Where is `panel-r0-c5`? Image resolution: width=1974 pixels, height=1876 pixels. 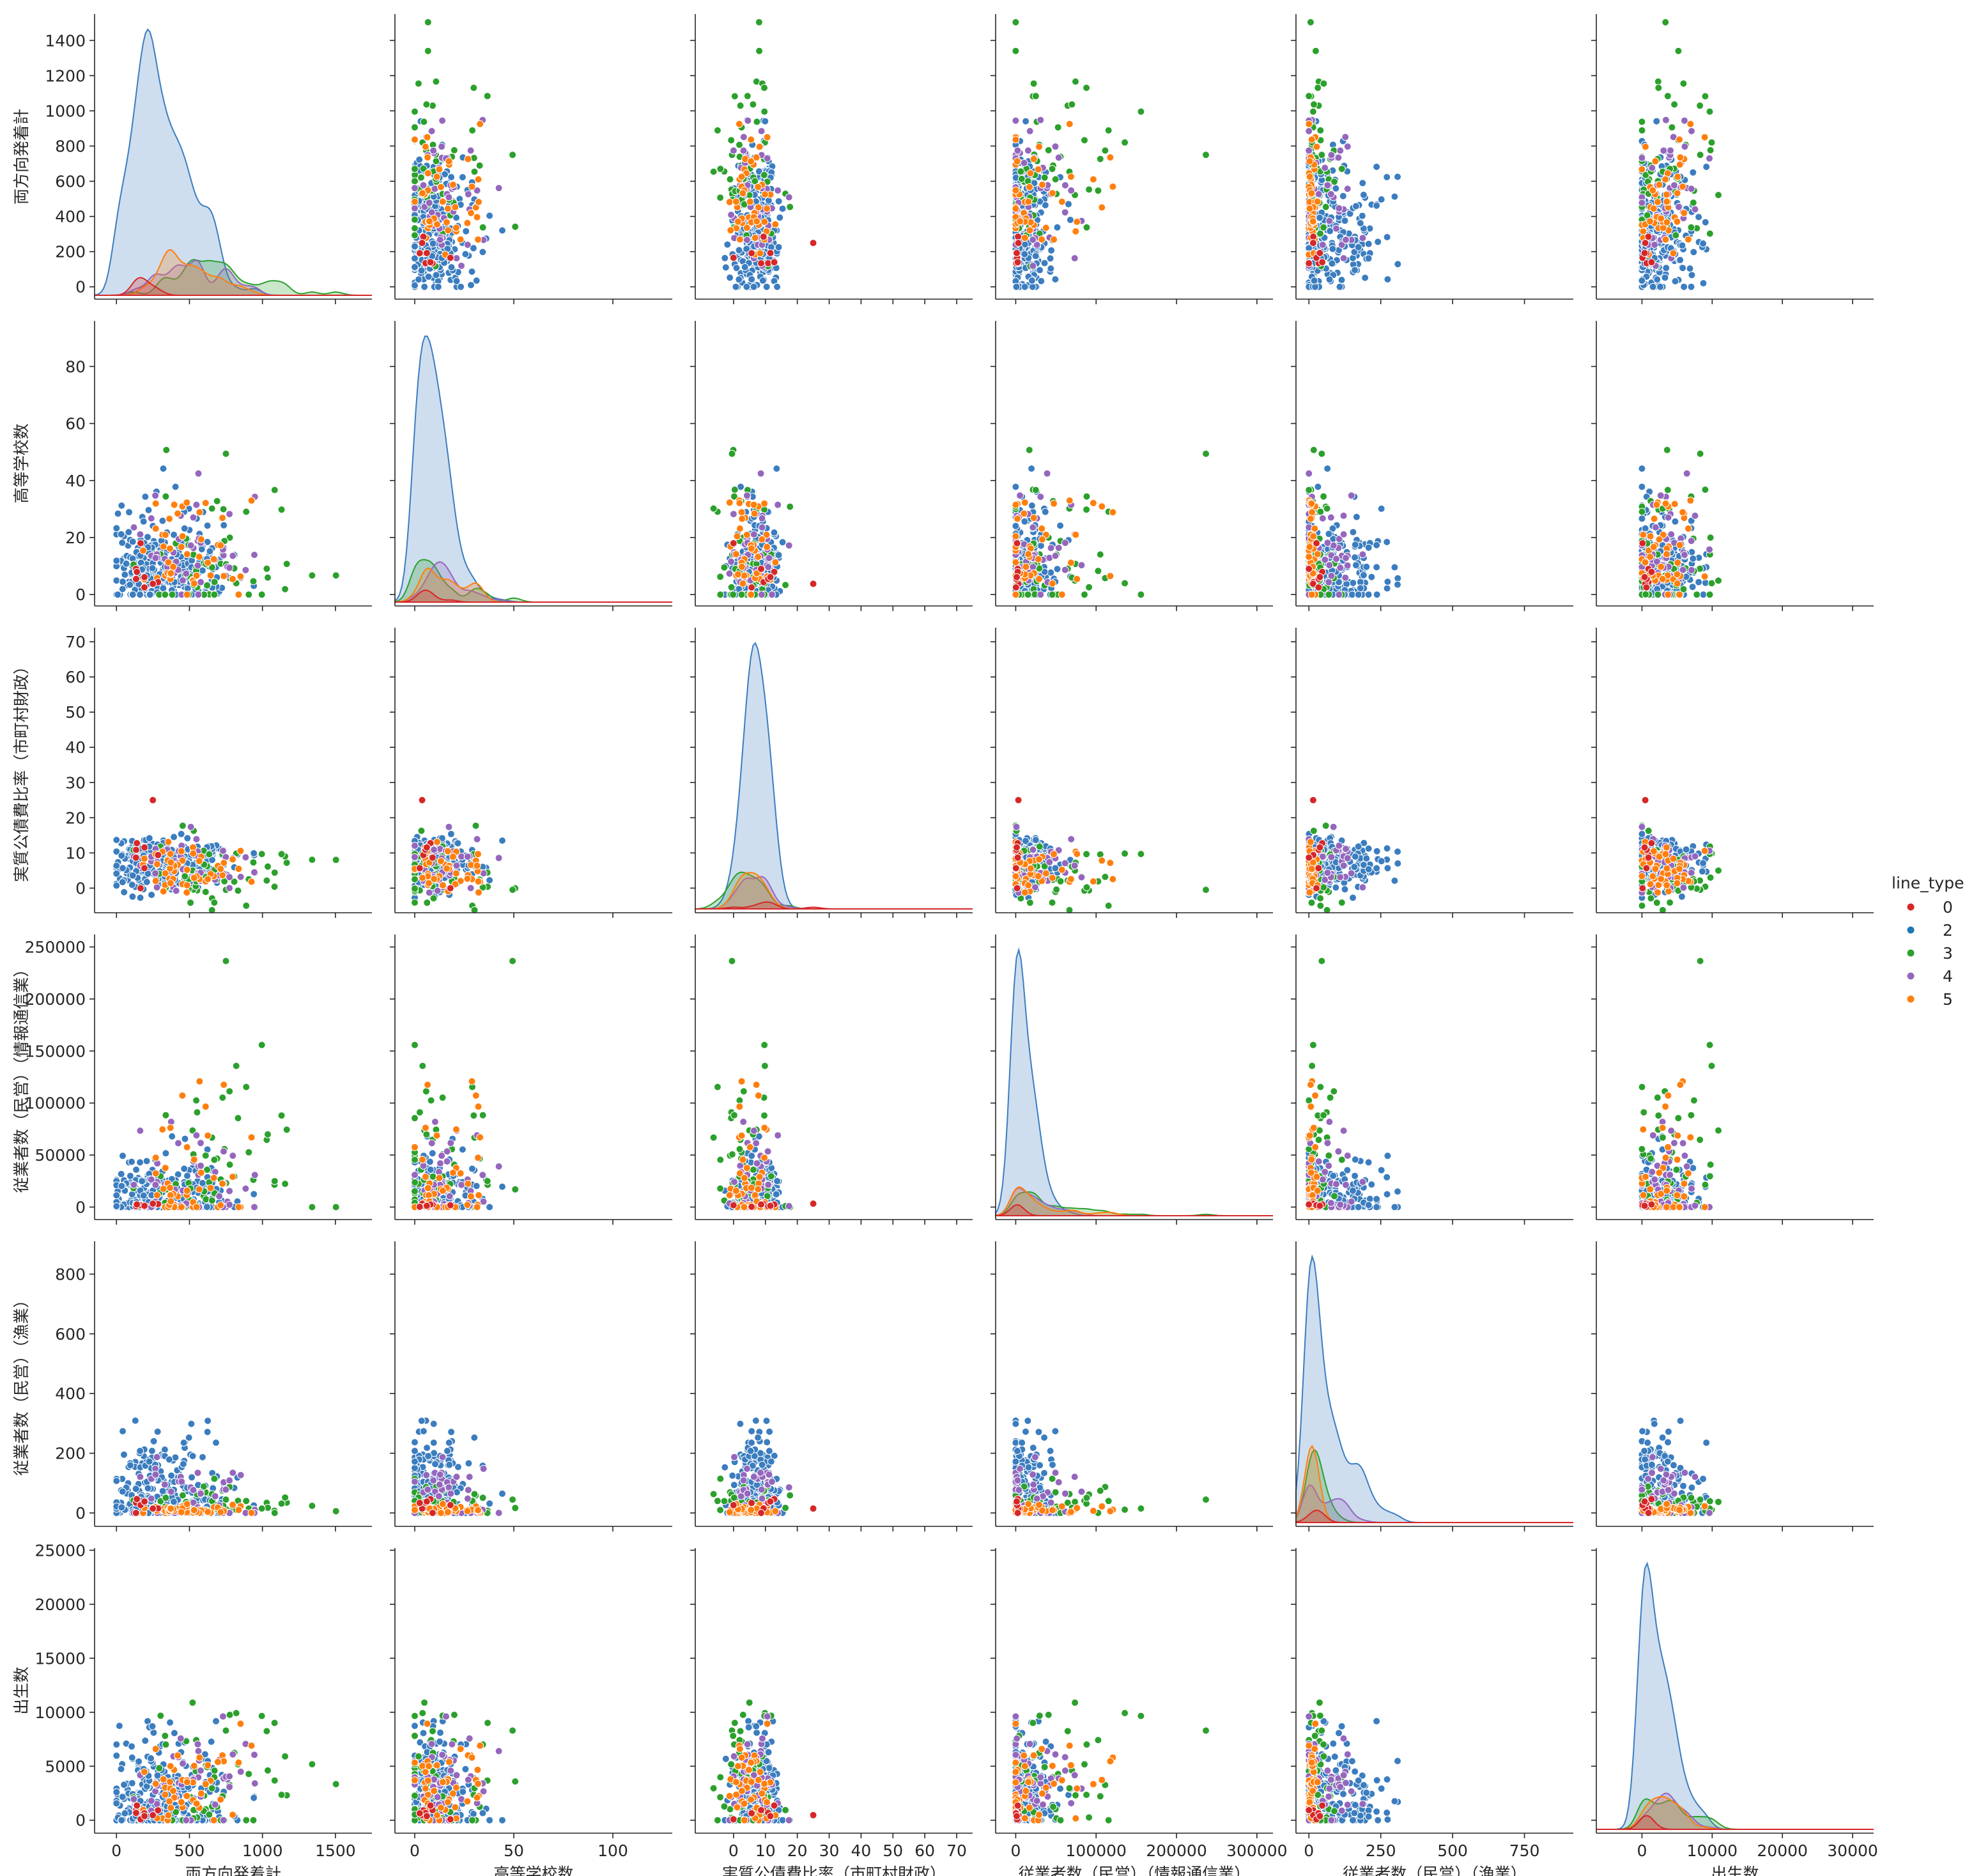
panel-r0-c5 is located at coordinates (1732, 159).